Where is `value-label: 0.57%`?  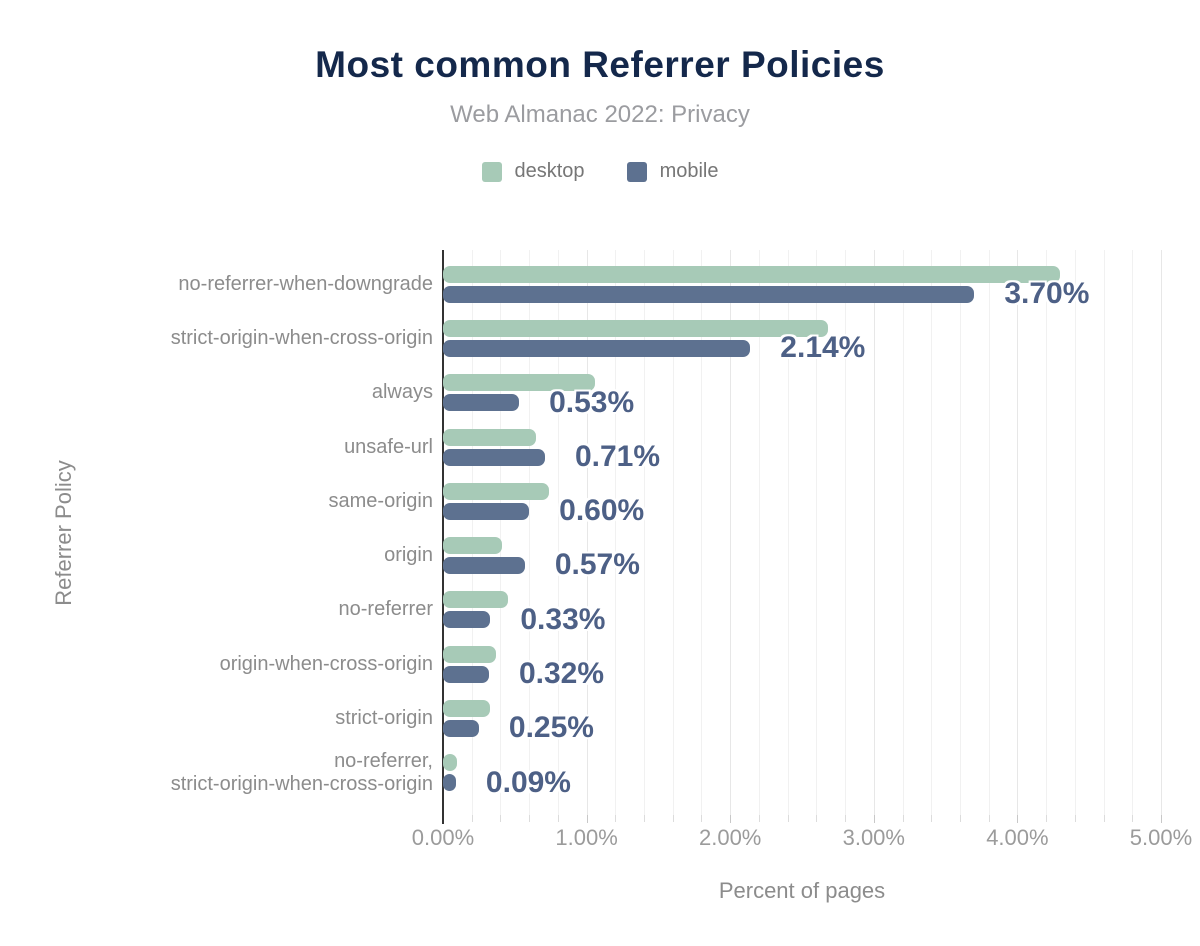 value-label: 0.57% is located at coordinates (597, 565).